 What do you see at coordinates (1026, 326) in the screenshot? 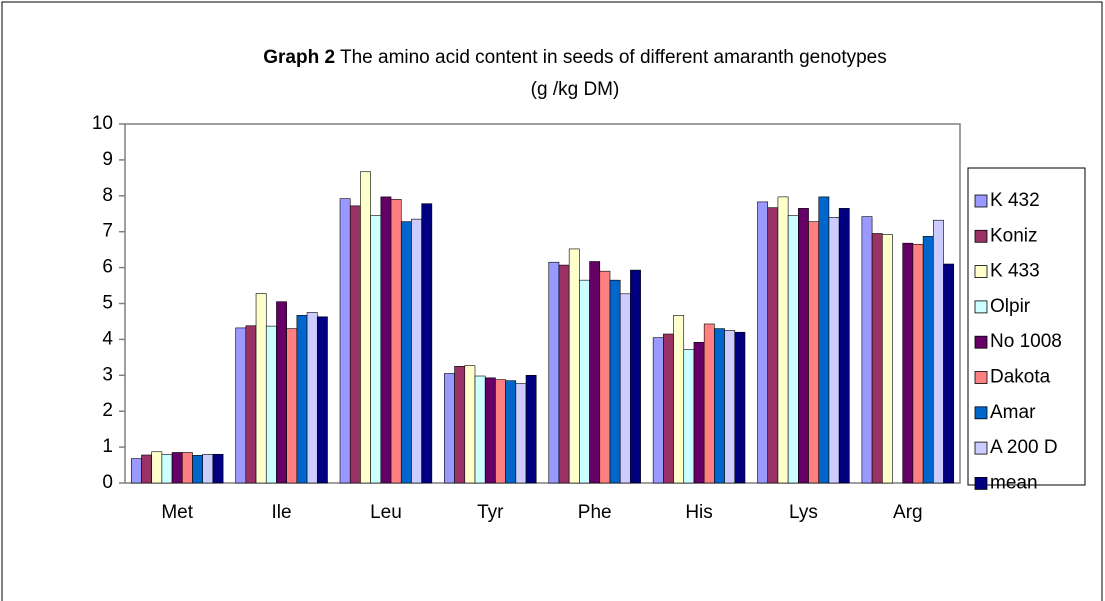
I see `legend-box` at bounding box center [1026, 326].